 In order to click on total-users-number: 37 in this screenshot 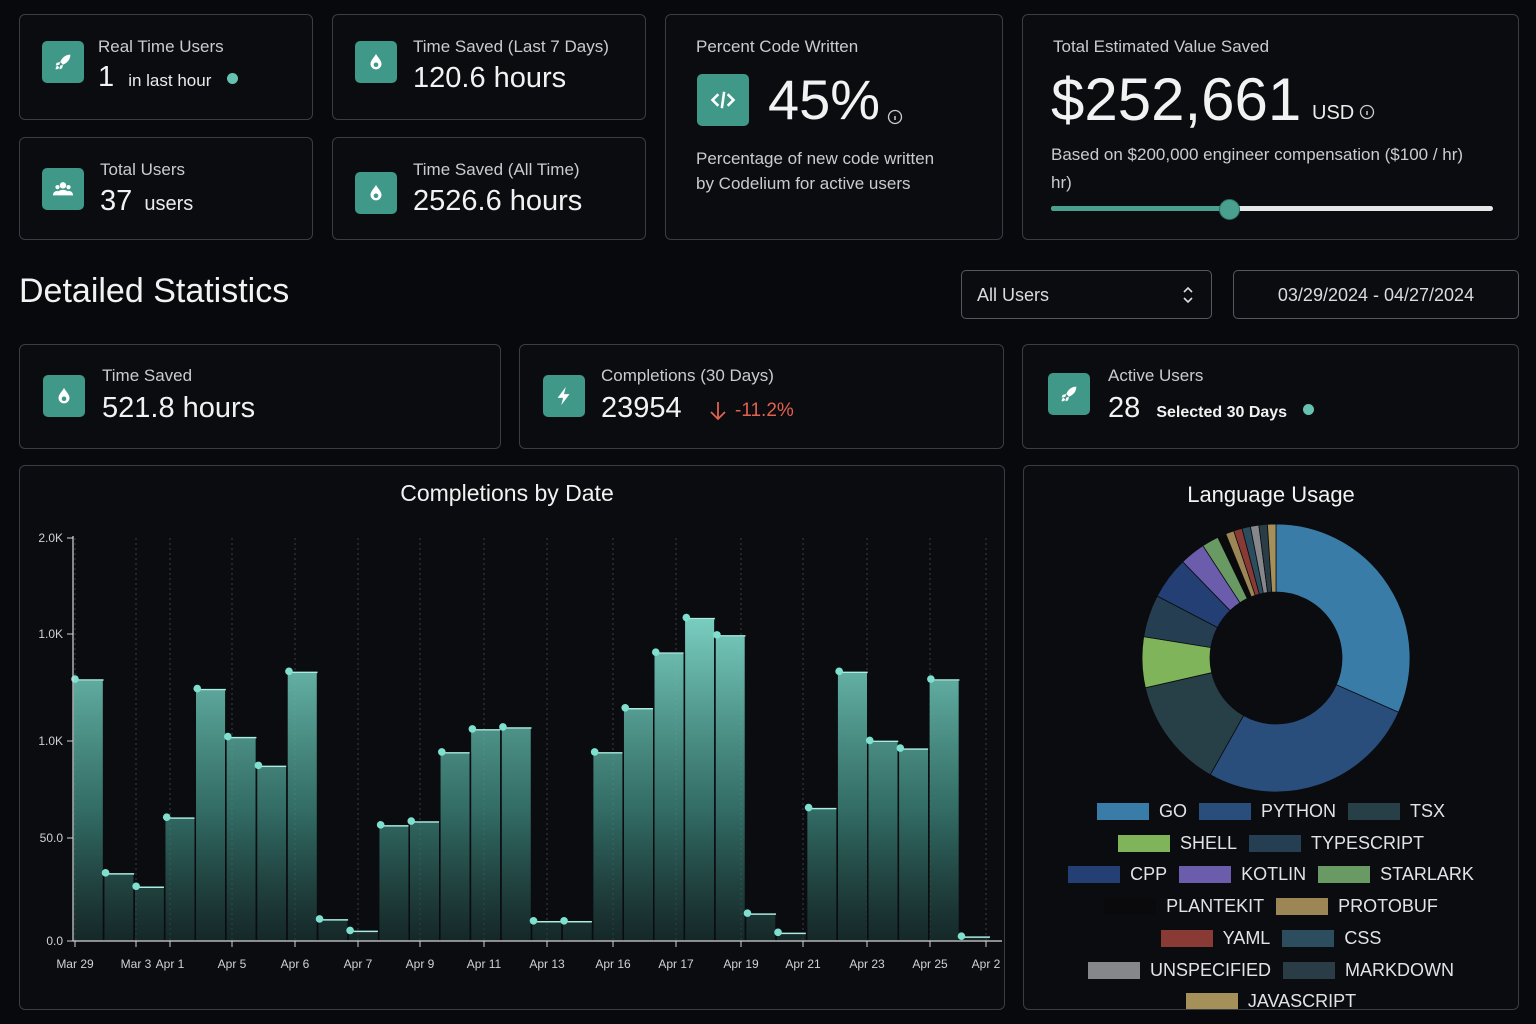, I will do `click(116, 201)`.